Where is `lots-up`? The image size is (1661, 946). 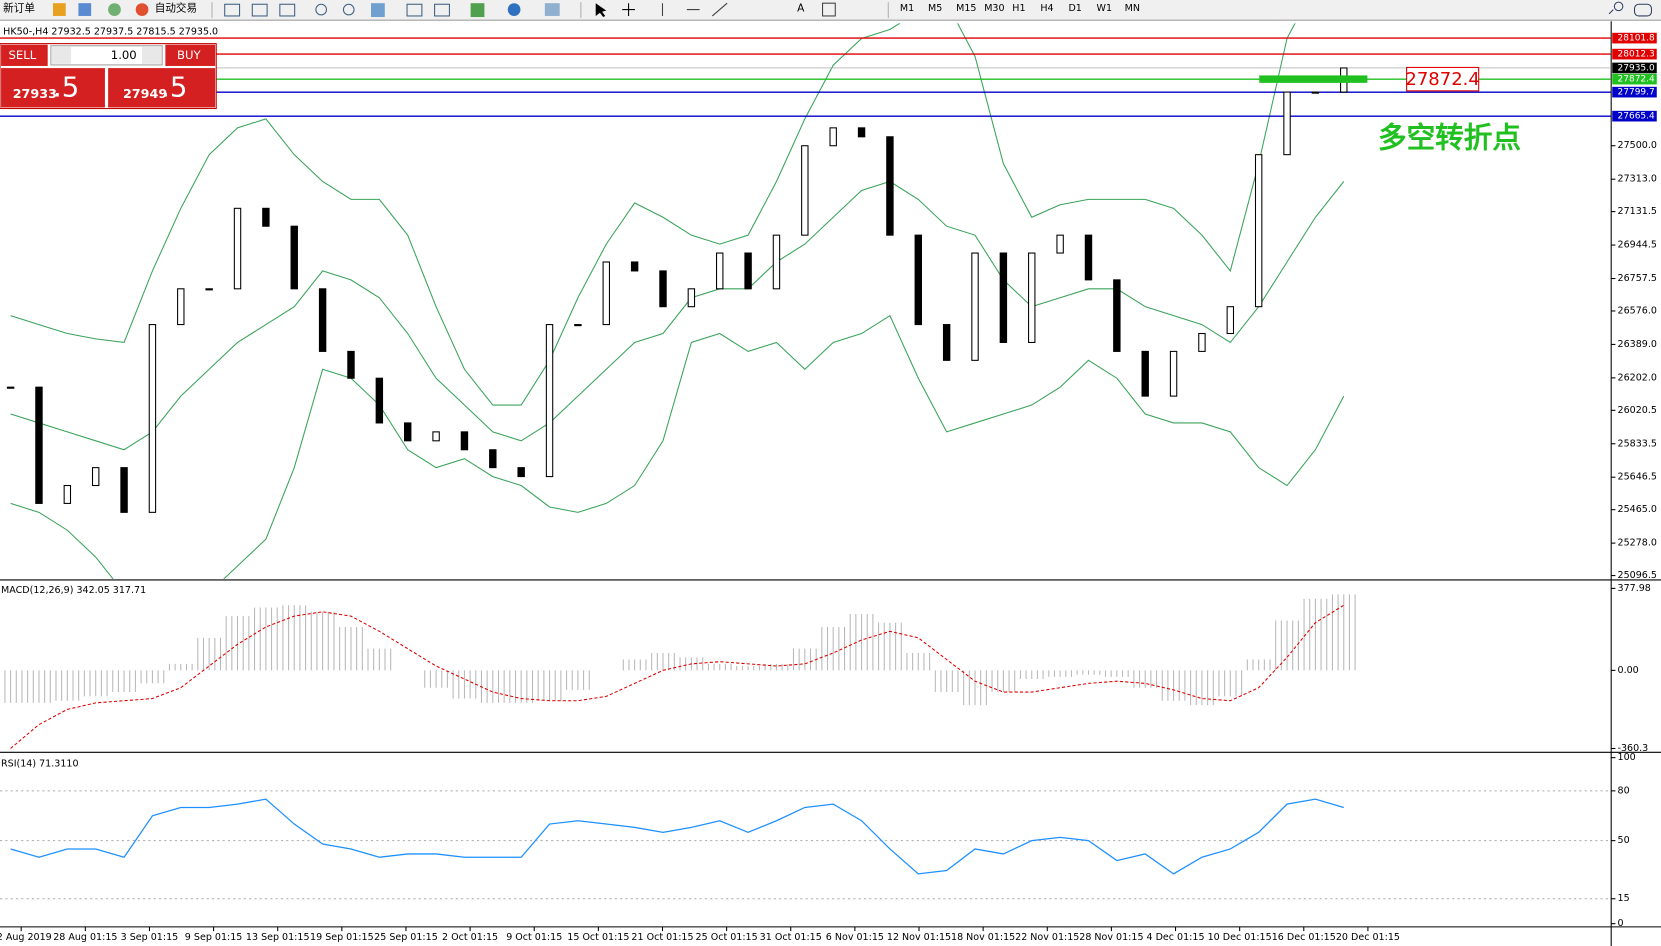 lots-up is located at coordinates (152, 55).